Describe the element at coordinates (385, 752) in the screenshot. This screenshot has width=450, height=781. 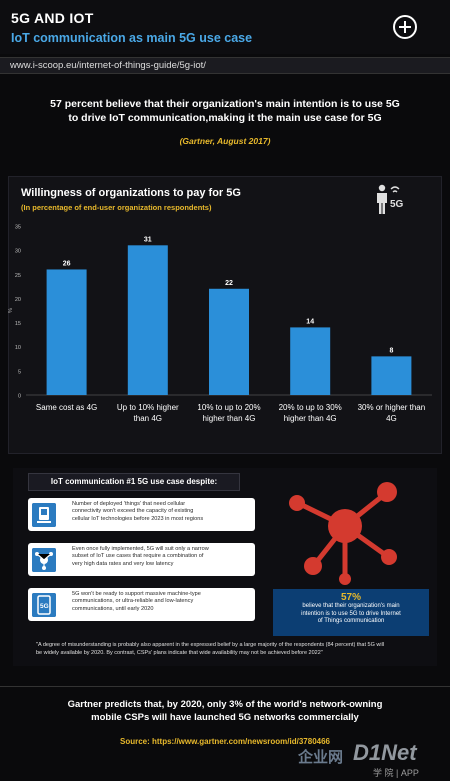
I see `watermark-logo: D1Net` at that location.